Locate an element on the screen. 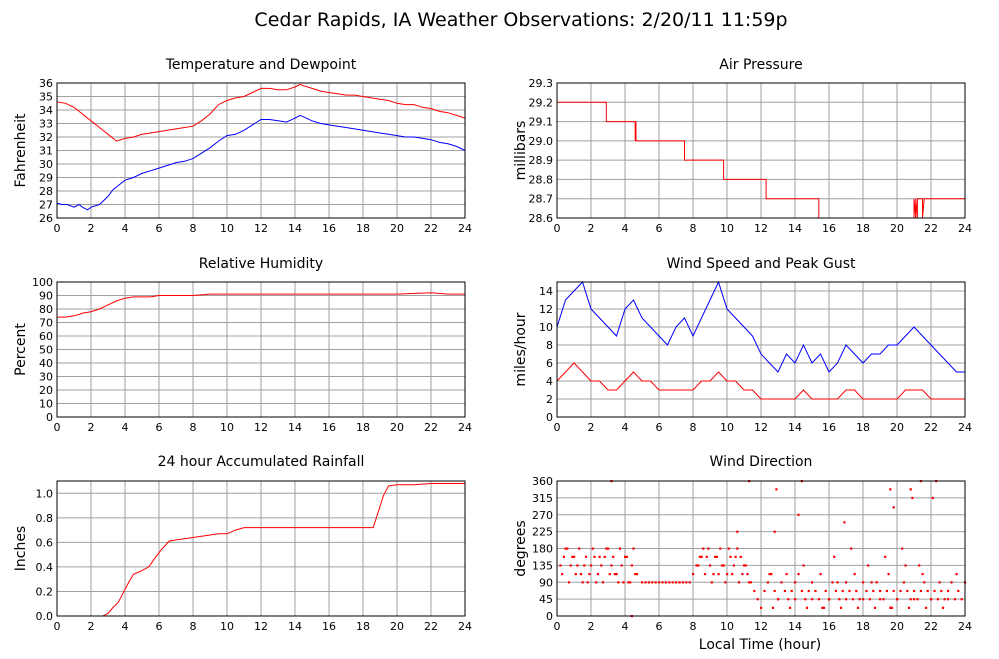 The width and height of the screenshot is (999, 659). series-line-red is located at coordinates (261, 550).